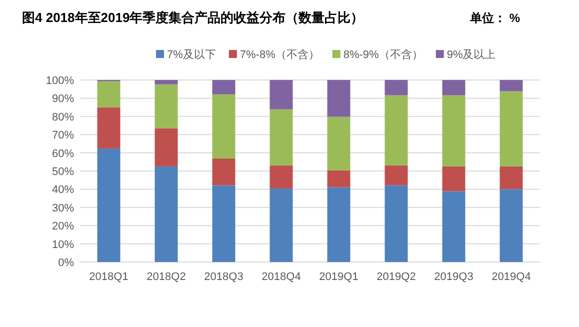 The image size is (579, 327). I want to click on y-tick-label: 30%, so click(63, 208).